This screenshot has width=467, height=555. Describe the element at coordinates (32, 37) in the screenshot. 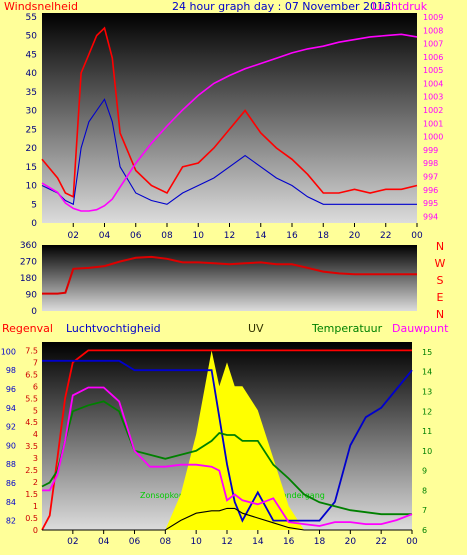

I see `panel1-left-tick-label: 50` at that location.